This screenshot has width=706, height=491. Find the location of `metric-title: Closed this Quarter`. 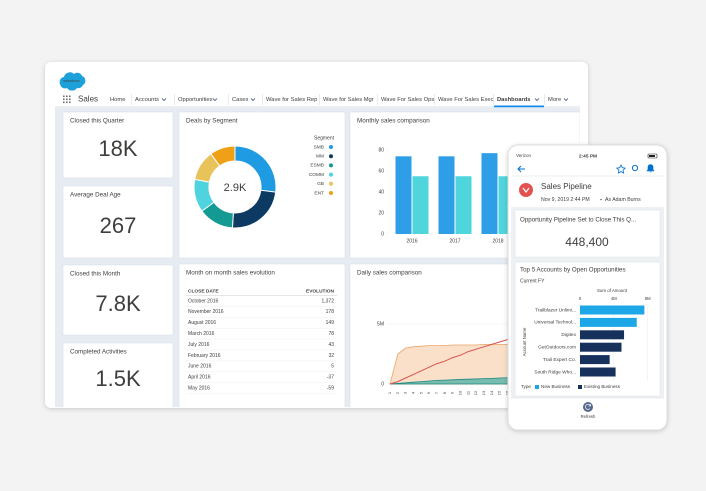

metric-title: Closed this Quarter is located at coordinates (97, 121).